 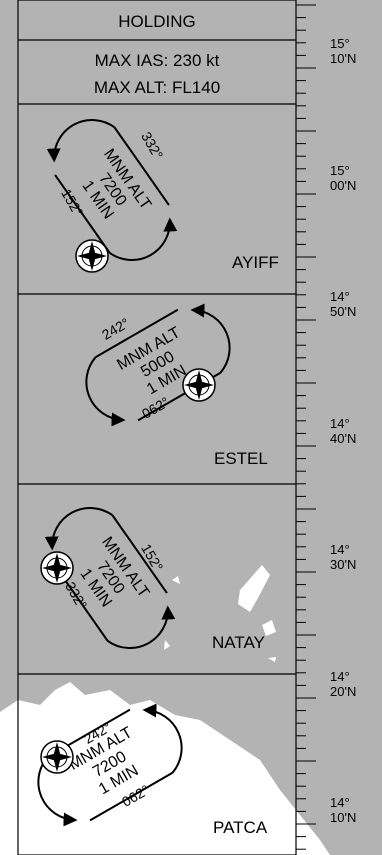 I want to click on latitude-label: 30'N, so click(x=343, y=564).